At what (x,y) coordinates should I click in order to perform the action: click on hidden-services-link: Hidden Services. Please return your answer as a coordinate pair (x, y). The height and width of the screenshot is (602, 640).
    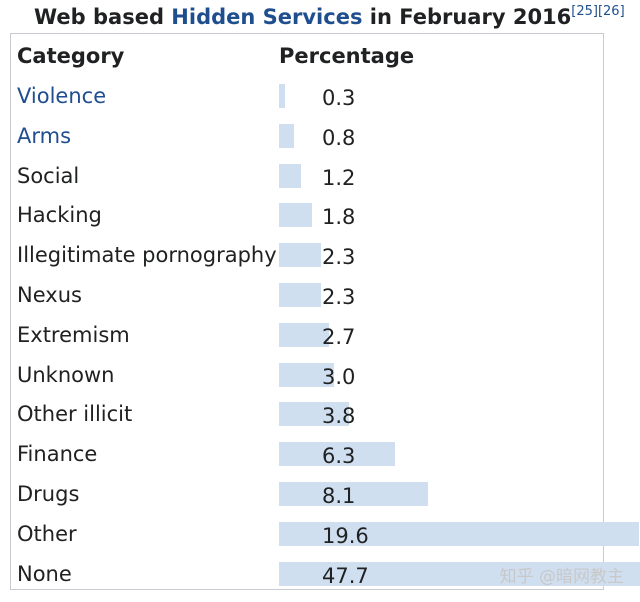
    Looking at the image, I should click on (267, 17).